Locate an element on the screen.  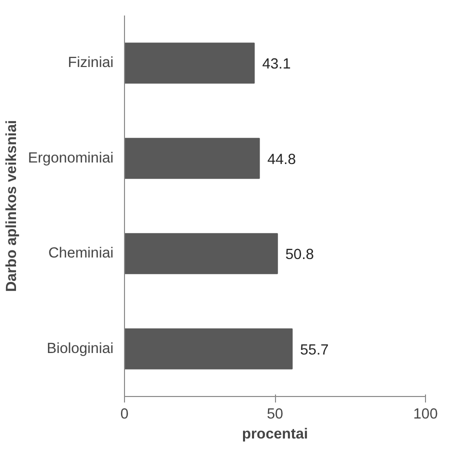
y-axis-title: Darbo aplinkos veiksniai is located at coordinates (12, 206).